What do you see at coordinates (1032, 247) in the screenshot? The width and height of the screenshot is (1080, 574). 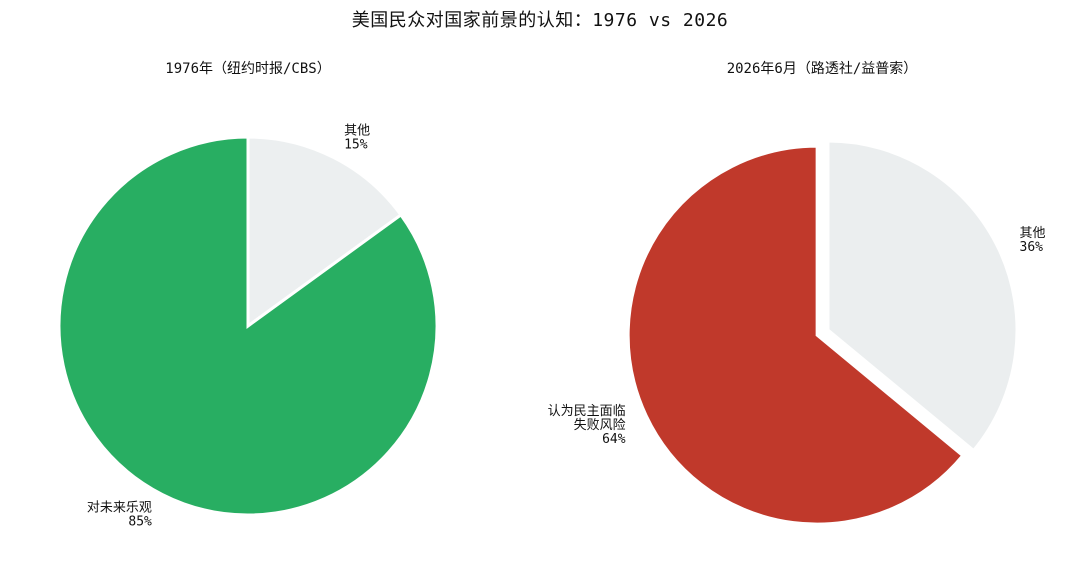 I see `pie-slice-percent: 36%` at bounding box center [1032, 247].